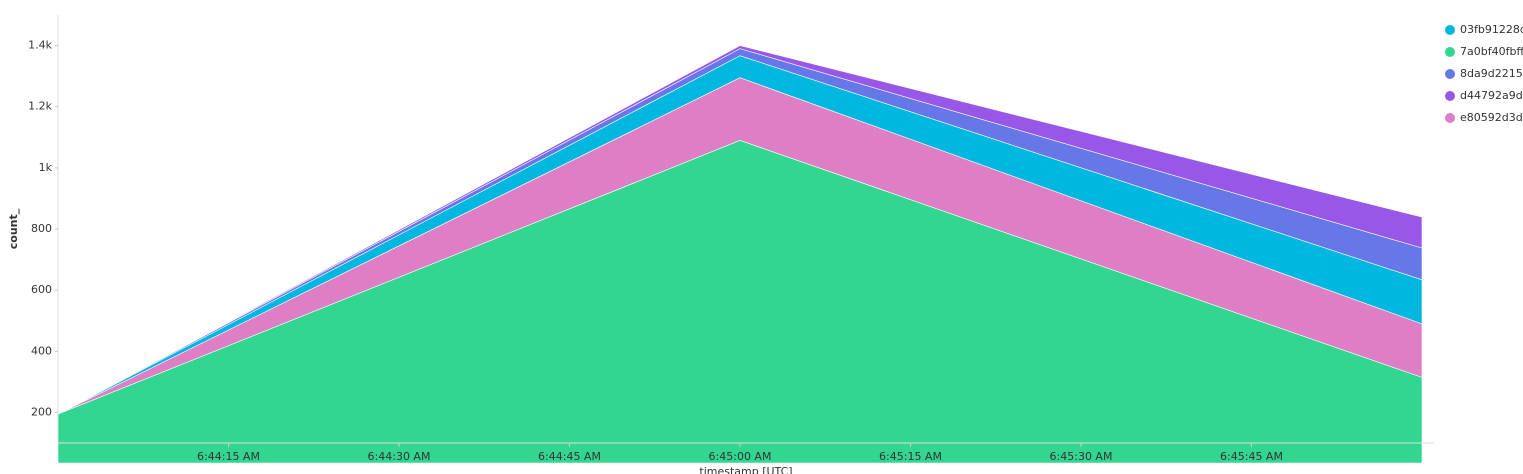 The image size is (1523, 474). I want to click on y-tick-label: 800, so click(41, 228).